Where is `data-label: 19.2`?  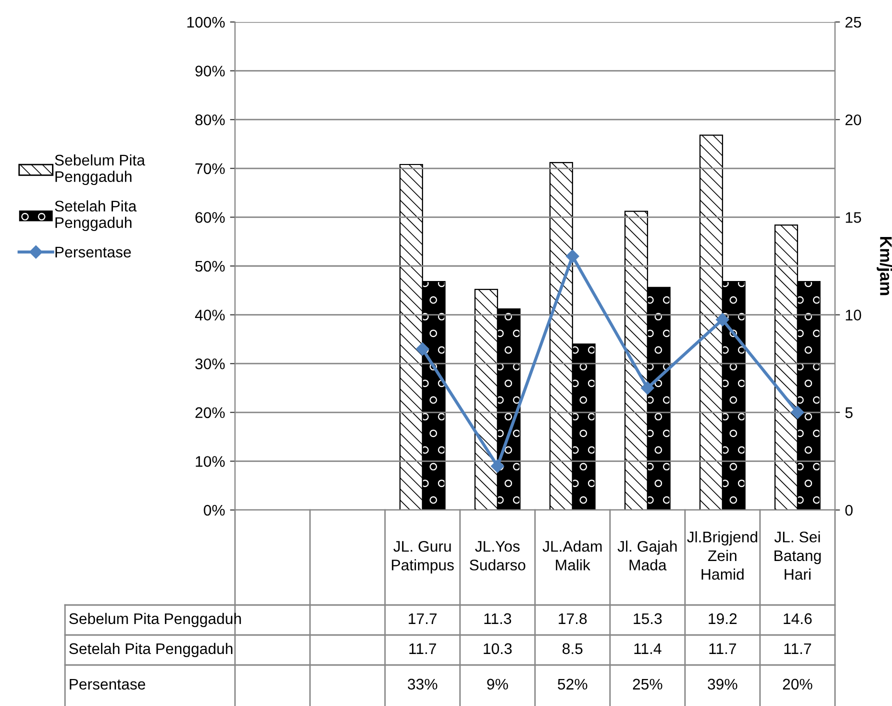 data-label: 19.2 is located at coordinates (722, 618).